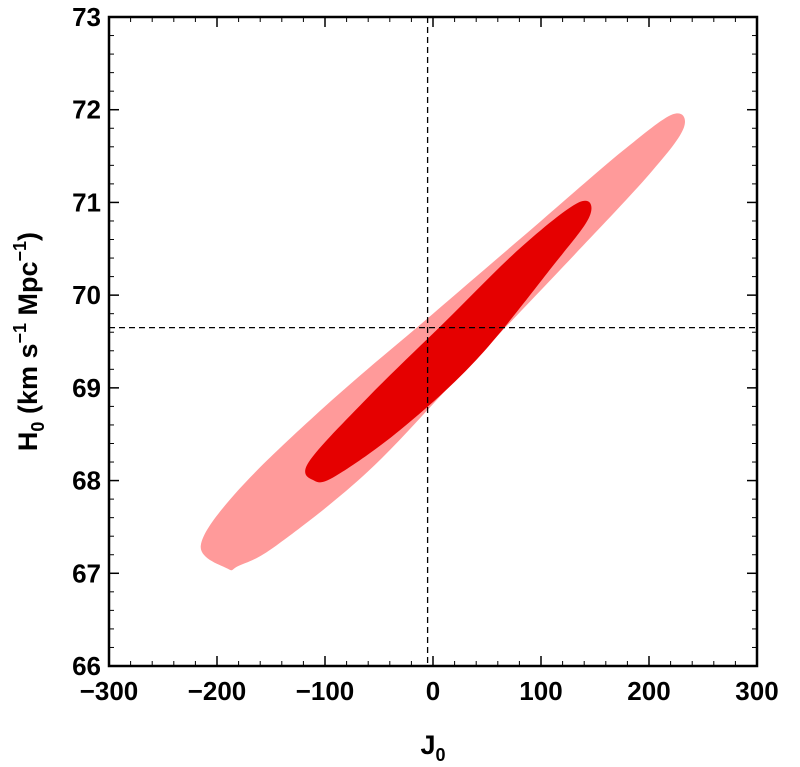  I want to click on x-axis-title: J0, so click(432, 747).